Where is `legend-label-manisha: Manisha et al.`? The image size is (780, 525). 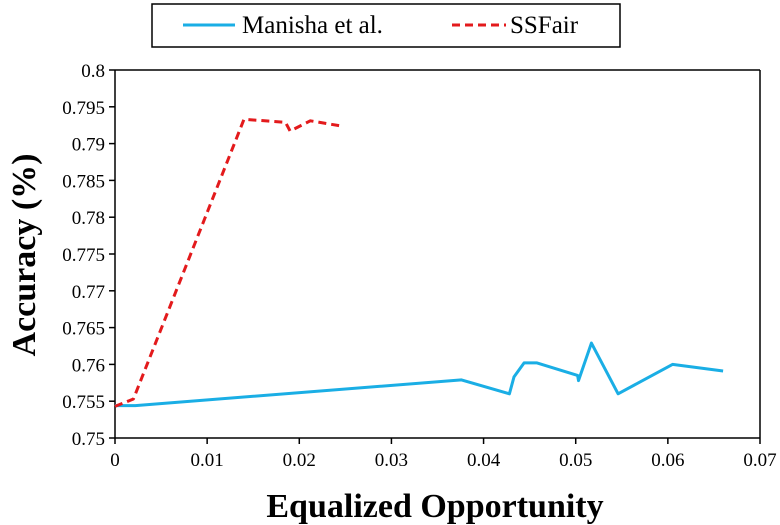 legend-label-manisha: Manisha et al. is located at coordinates (312, 25).